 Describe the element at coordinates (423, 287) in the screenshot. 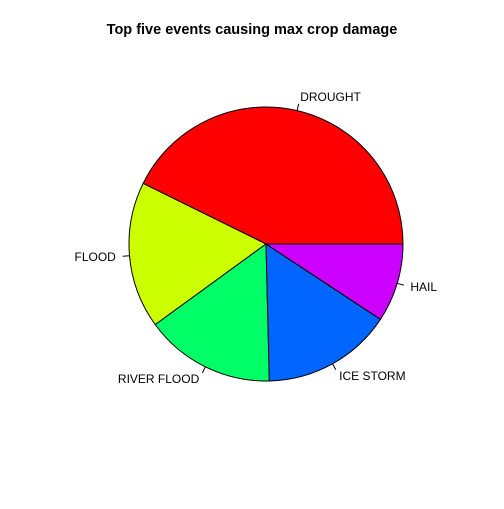

I see `slice-label-hail: HAIL` at that location.